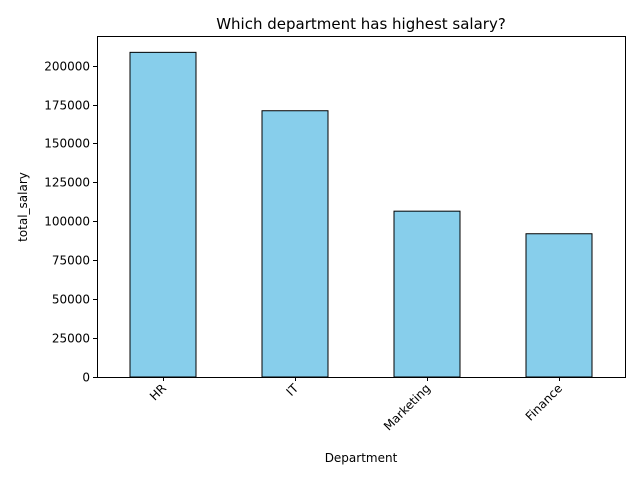  Describe the element at coordinates (86, 378) in the screenshot. I see `y-tick-label: 0` at that location.